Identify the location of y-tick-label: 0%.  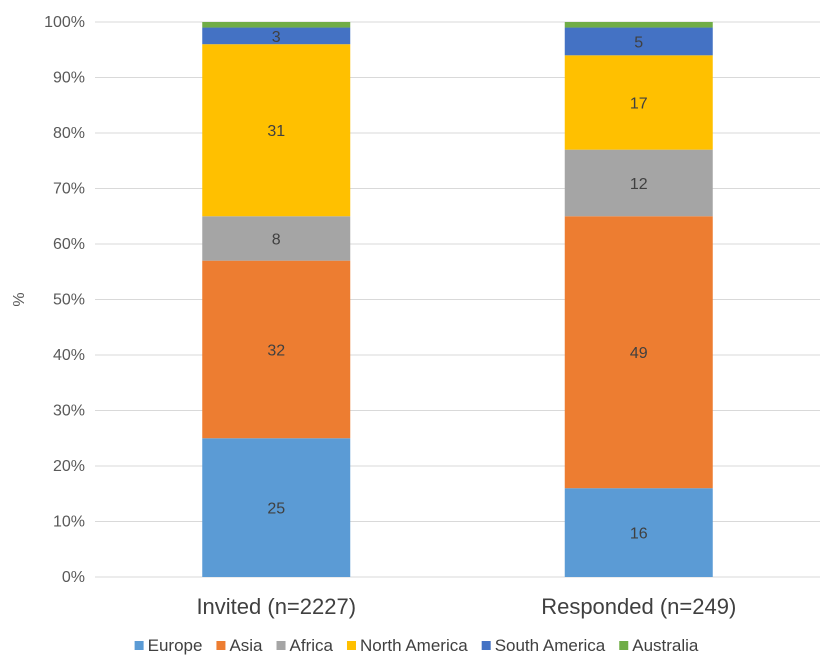
(73, 577).